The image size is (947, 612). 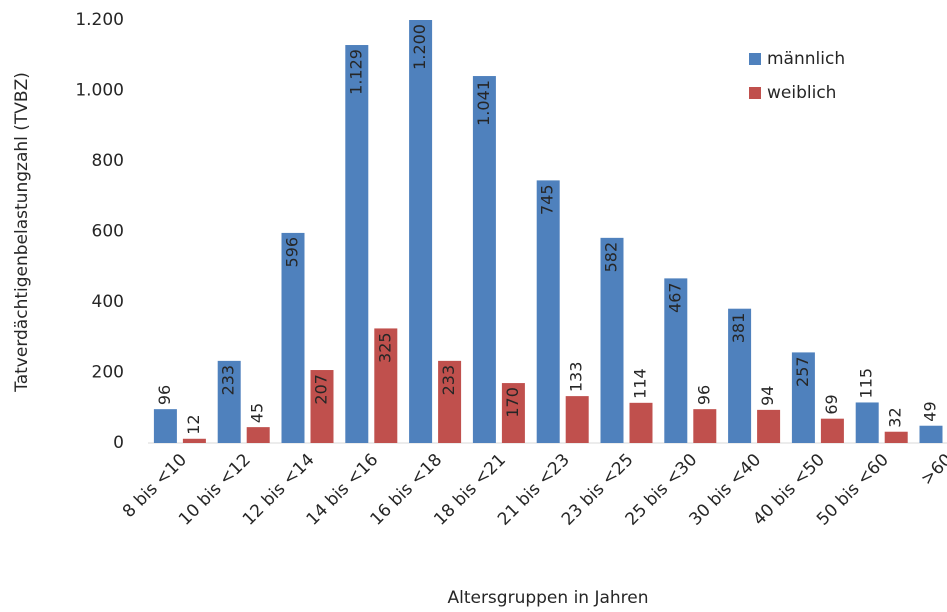 What do you see at coordinates (108, 373) in the screenshot?
I see `y-tick-label: 200` at bounding box center [108, 373].